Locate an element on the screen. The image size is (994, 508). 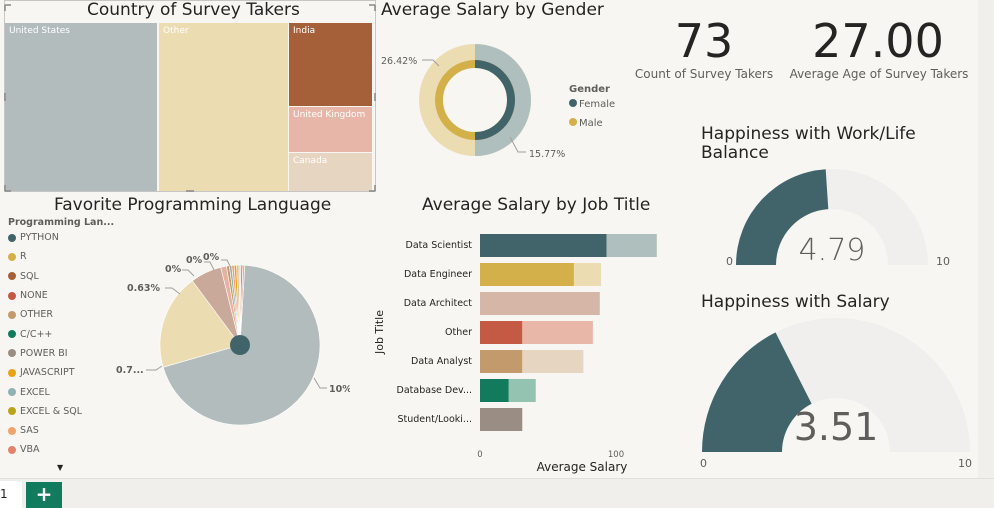
gender-donut: 26.42% 15.77% Gender Female Male is located at coordinates (500, 97).